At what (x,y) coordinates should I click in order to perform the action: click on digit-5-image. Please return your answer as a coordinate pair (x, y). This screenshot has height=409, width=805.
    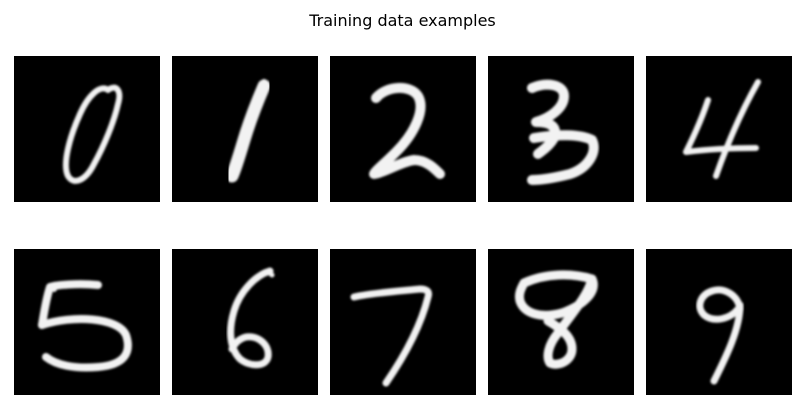
    Looking at the image, I should click on (87, 322).